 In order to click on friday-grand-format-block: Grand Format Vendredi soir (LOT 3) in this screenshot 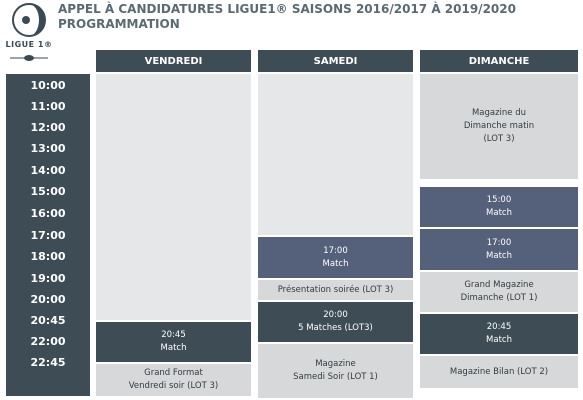, I will do `click(173, 380)`.